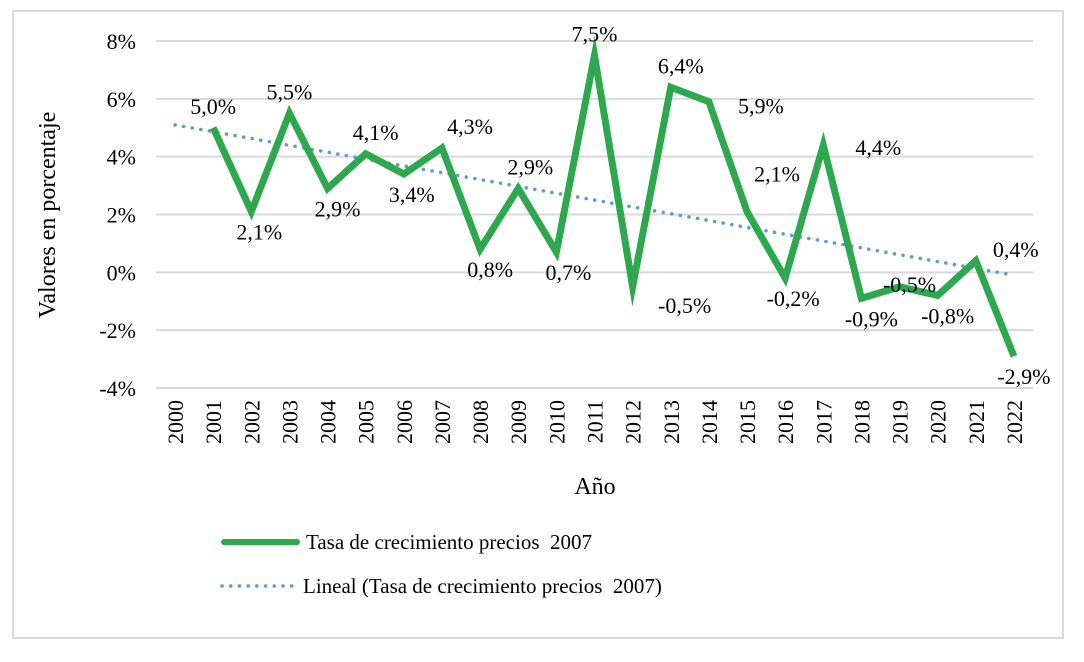  What do you see at coordinates (785, 422) in the screenshot?
I see `x-tick-label: 2016` at bounding box center [785, 422].